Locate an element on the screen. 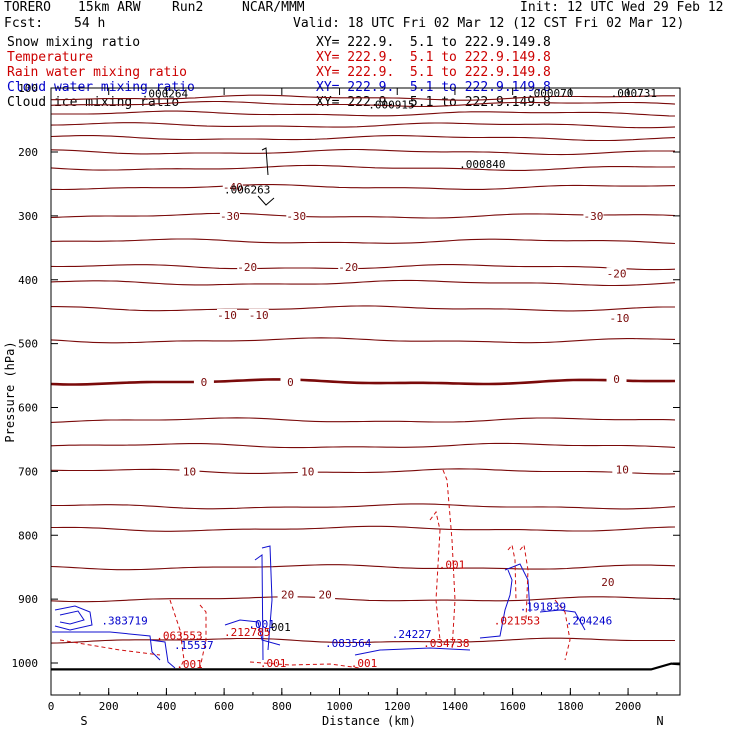 This screenshot has height=740, width=740. extremum-label: .000264 is located at coordinates (165, 94).